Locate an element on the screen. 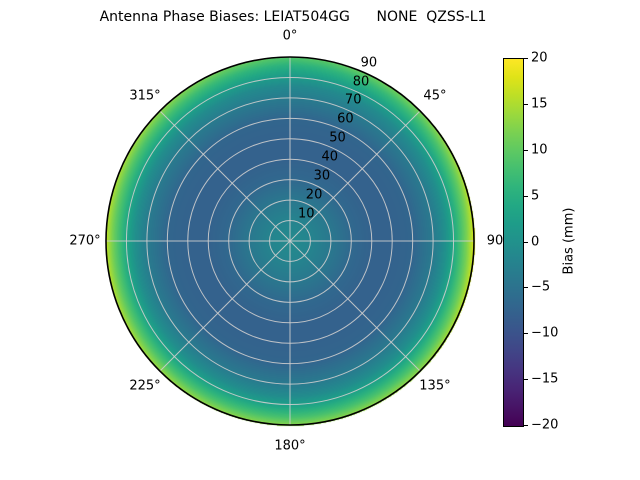 The height and width of the screenshot is (480, 640). colorbar-tick-label: −20 is located at coordinates (545, 425).